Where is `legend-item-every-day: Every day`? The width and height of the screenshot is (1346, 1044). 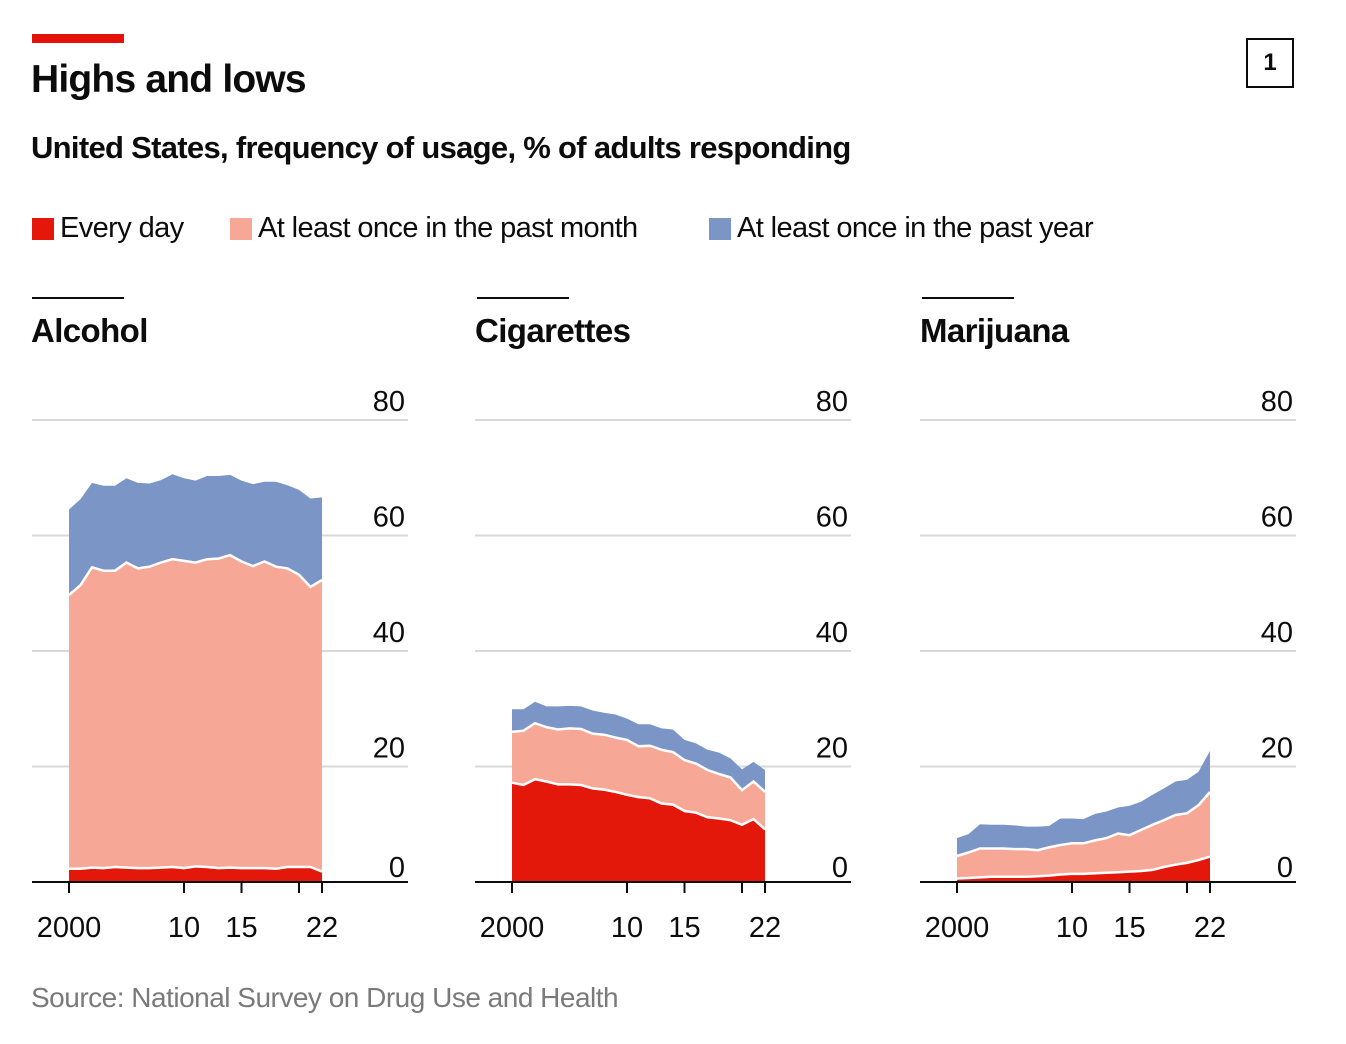
legend-item-every-day: Every day is located at coordinates (108, 228).